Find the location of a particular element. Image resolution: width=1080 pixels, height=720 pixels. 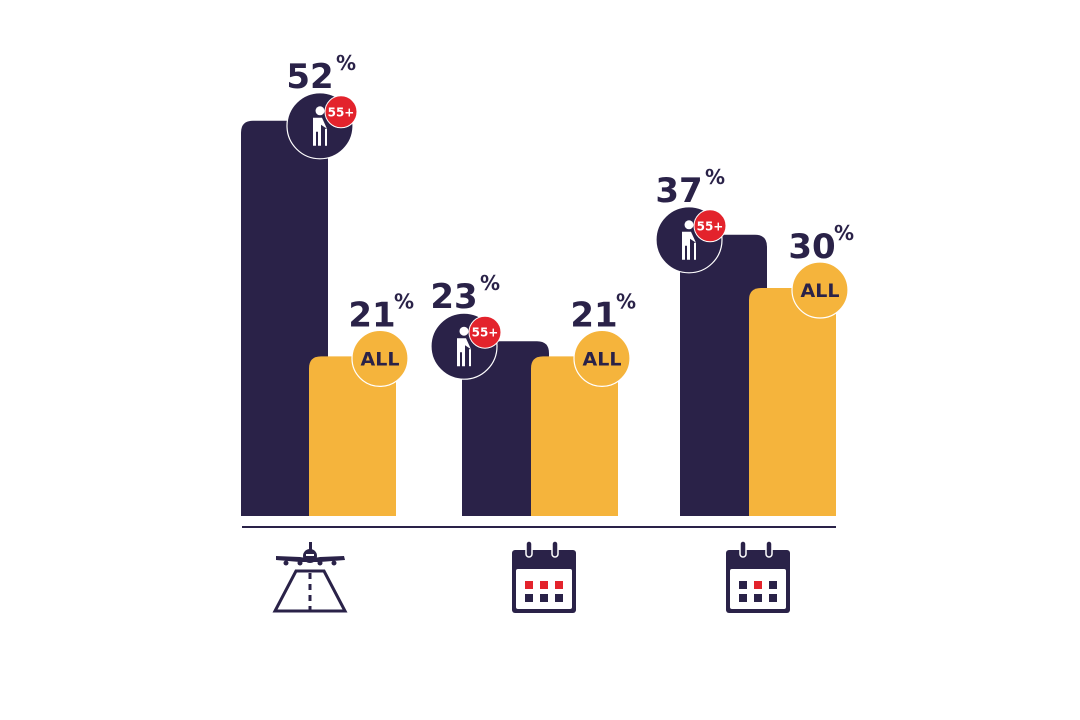

data-label-55plus: 37 is located at coordinates (678, 191).